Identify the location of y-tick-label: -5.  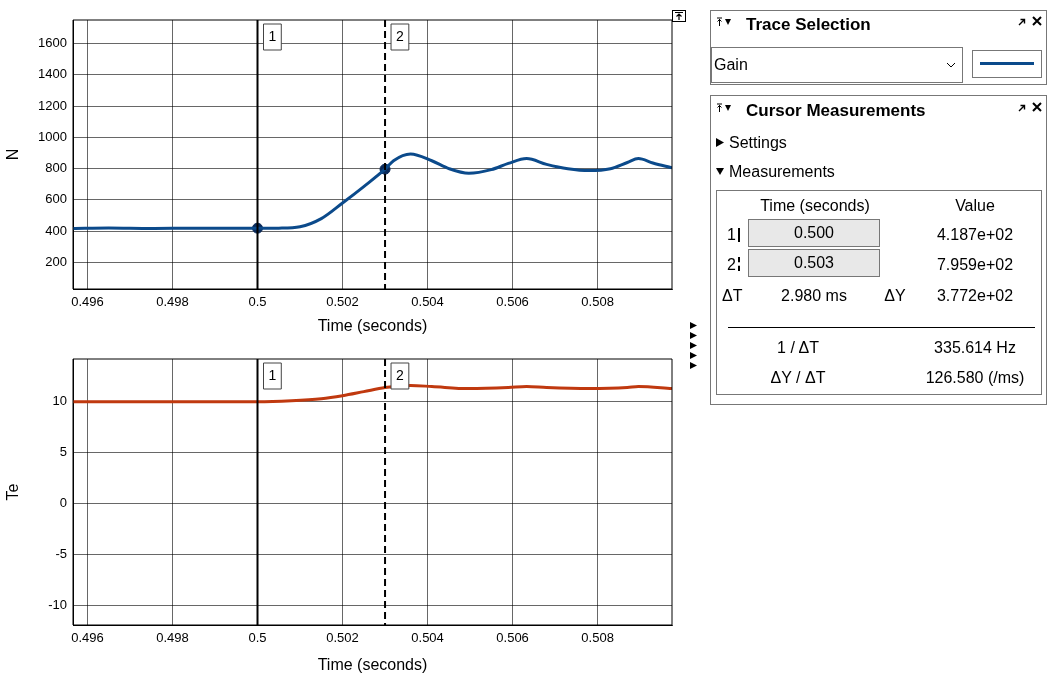
(61, 554).